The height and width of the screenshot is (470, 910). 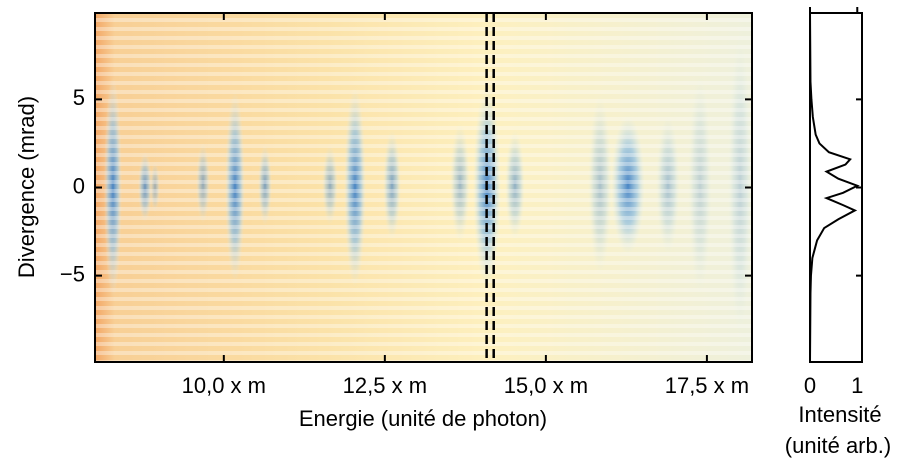 What do you see at coordinates (707, 385) in the screenshot?
I see `x-tick-label: 17,5 x m` at bounding box center [707, 385].